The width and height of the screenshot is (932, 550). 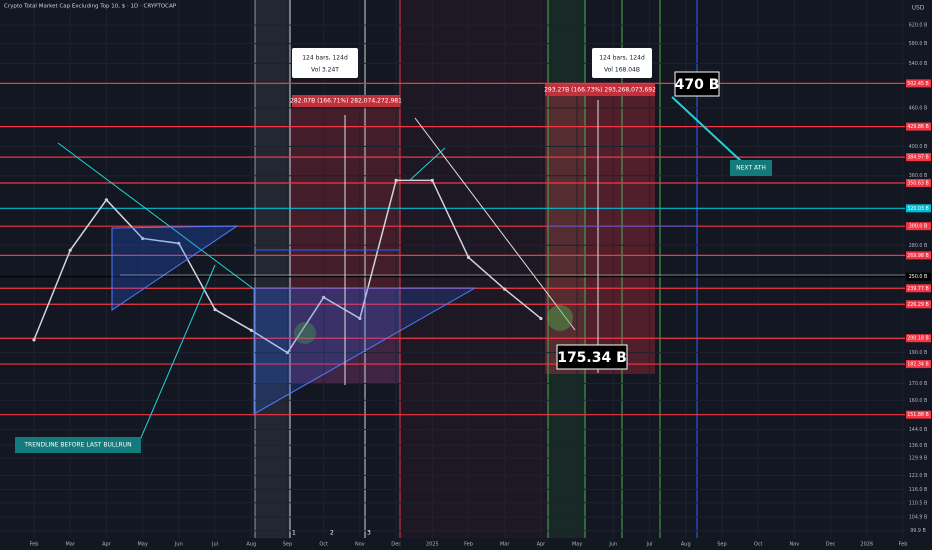 What do you see at coordinates (432, 545) in the screenshot?
I see `x-tick-label: 2025` at bounding box center [432, 545].